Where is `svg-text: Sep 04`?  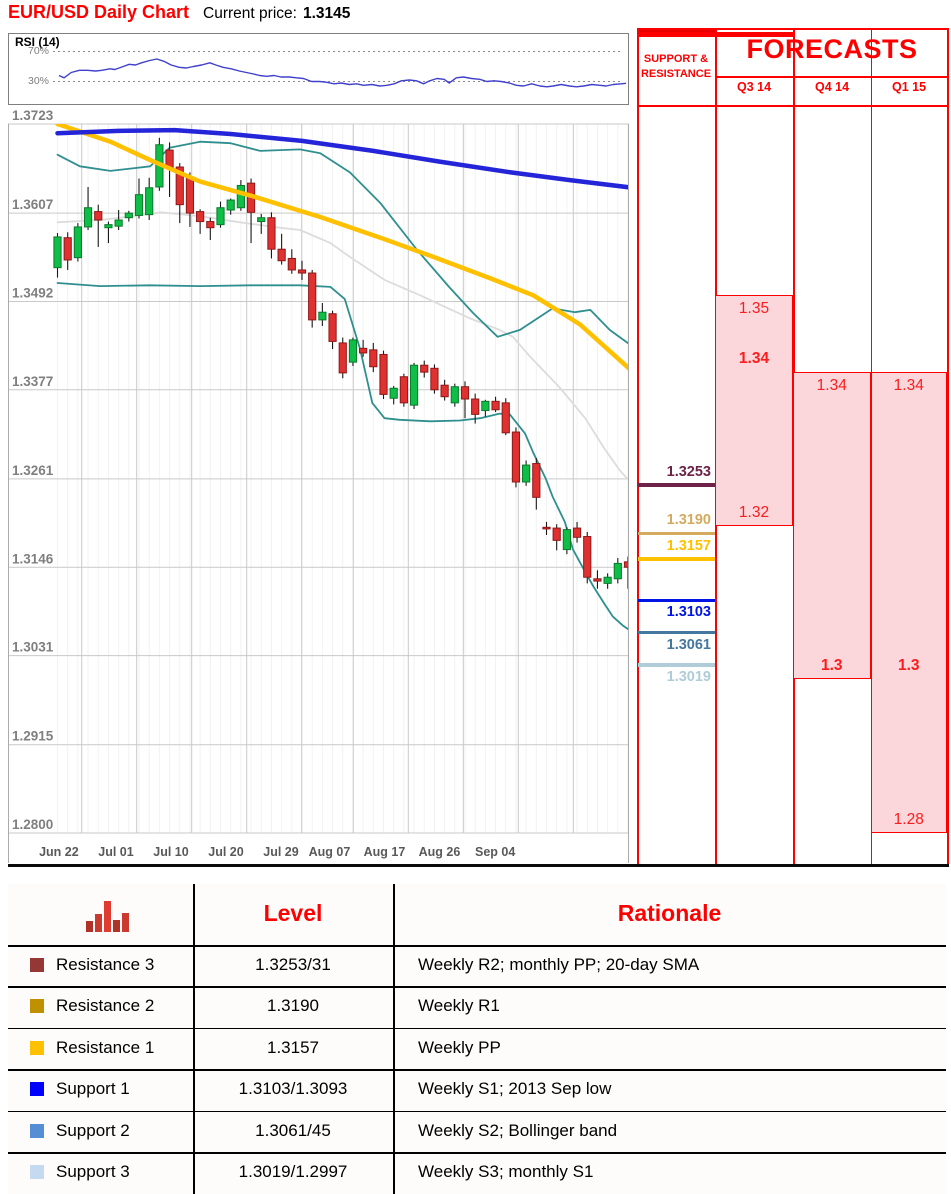 svg-text: Sep 04 is located at coordinates (495, 852).